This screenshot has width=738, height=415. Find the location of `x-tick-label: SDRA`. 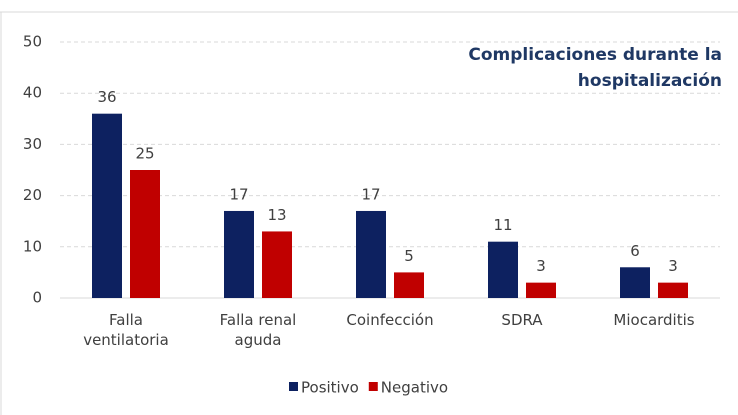

x-tick-label: SDRA is located at coordinates (522, 320).